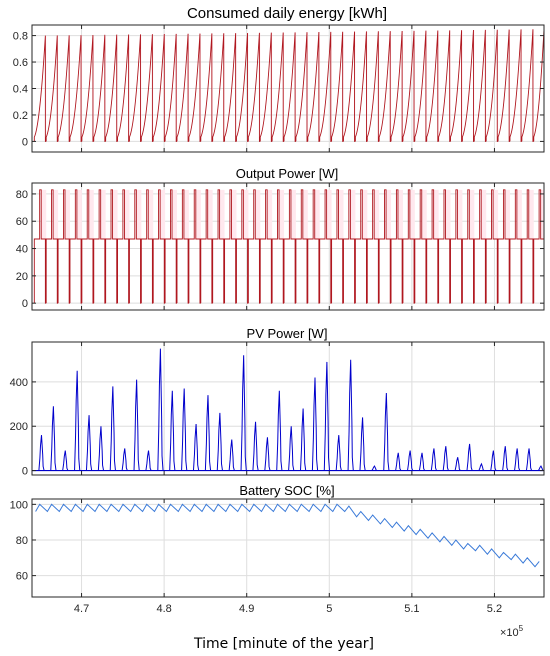 The height and width of the screenshot is (656, 550). I want to click on x-multiplier: ×10⁵, so click(512, 631).